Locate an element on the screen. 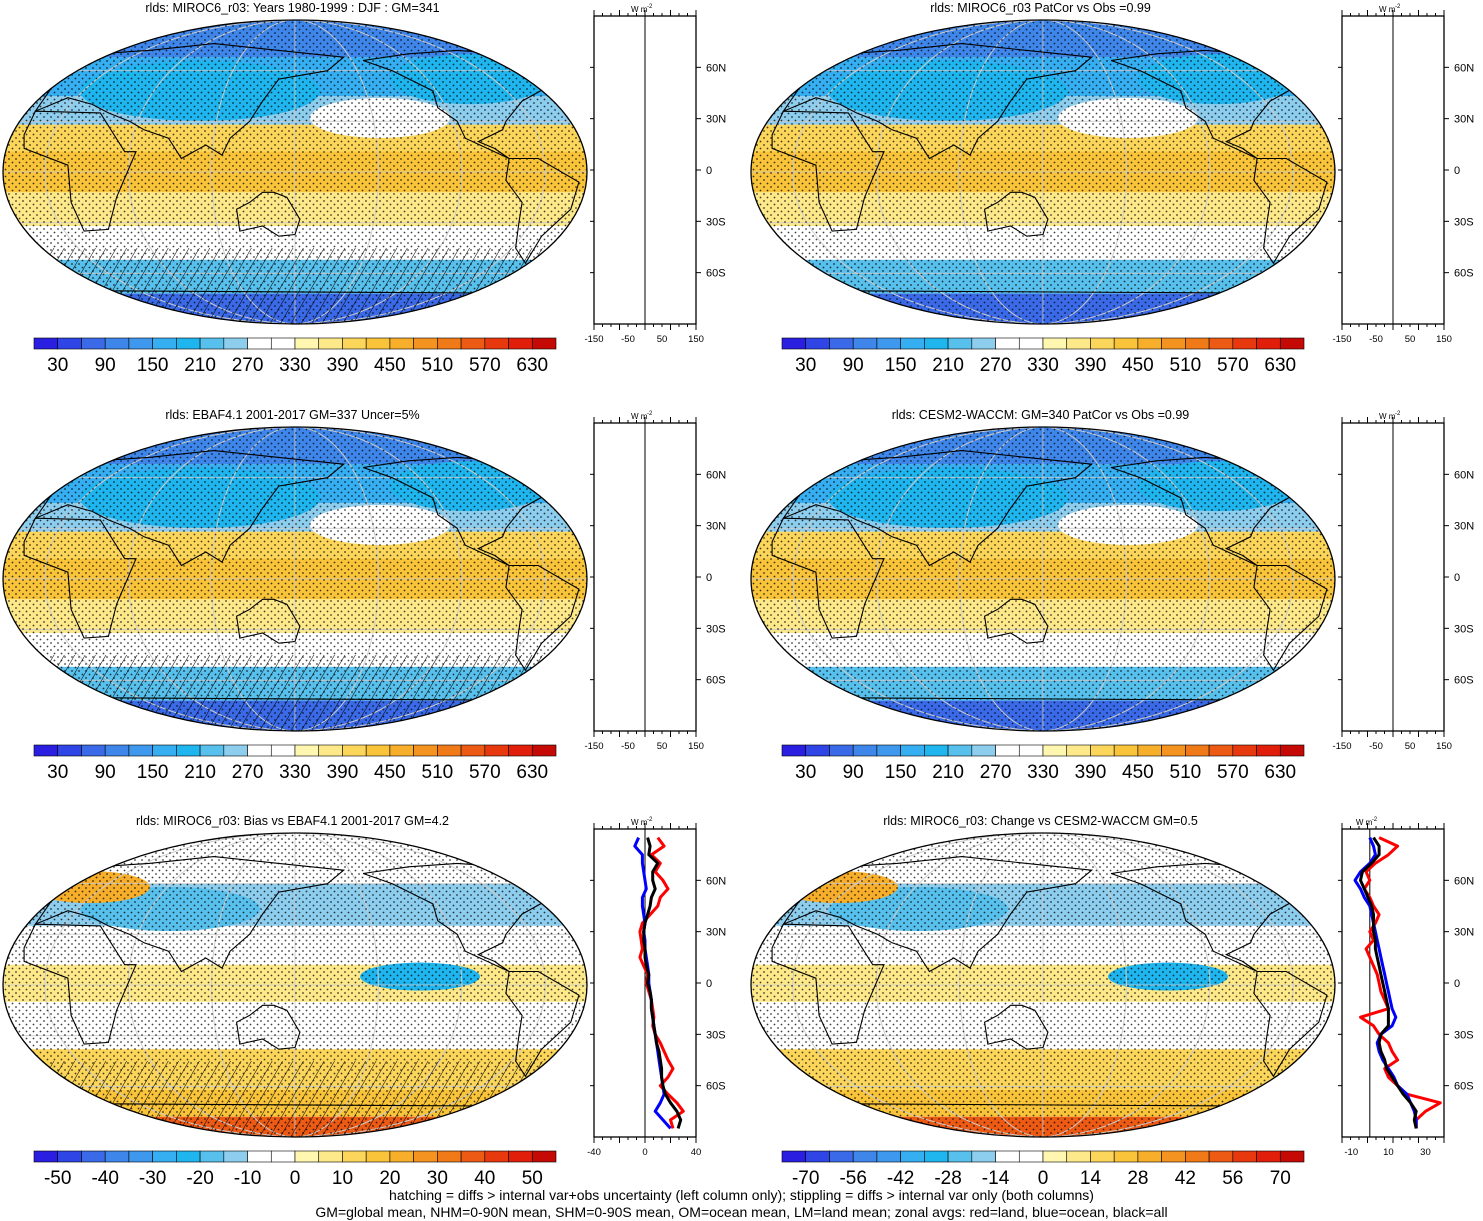  colorbar-tick-label: -14 is located at coordinates (996, 1178).